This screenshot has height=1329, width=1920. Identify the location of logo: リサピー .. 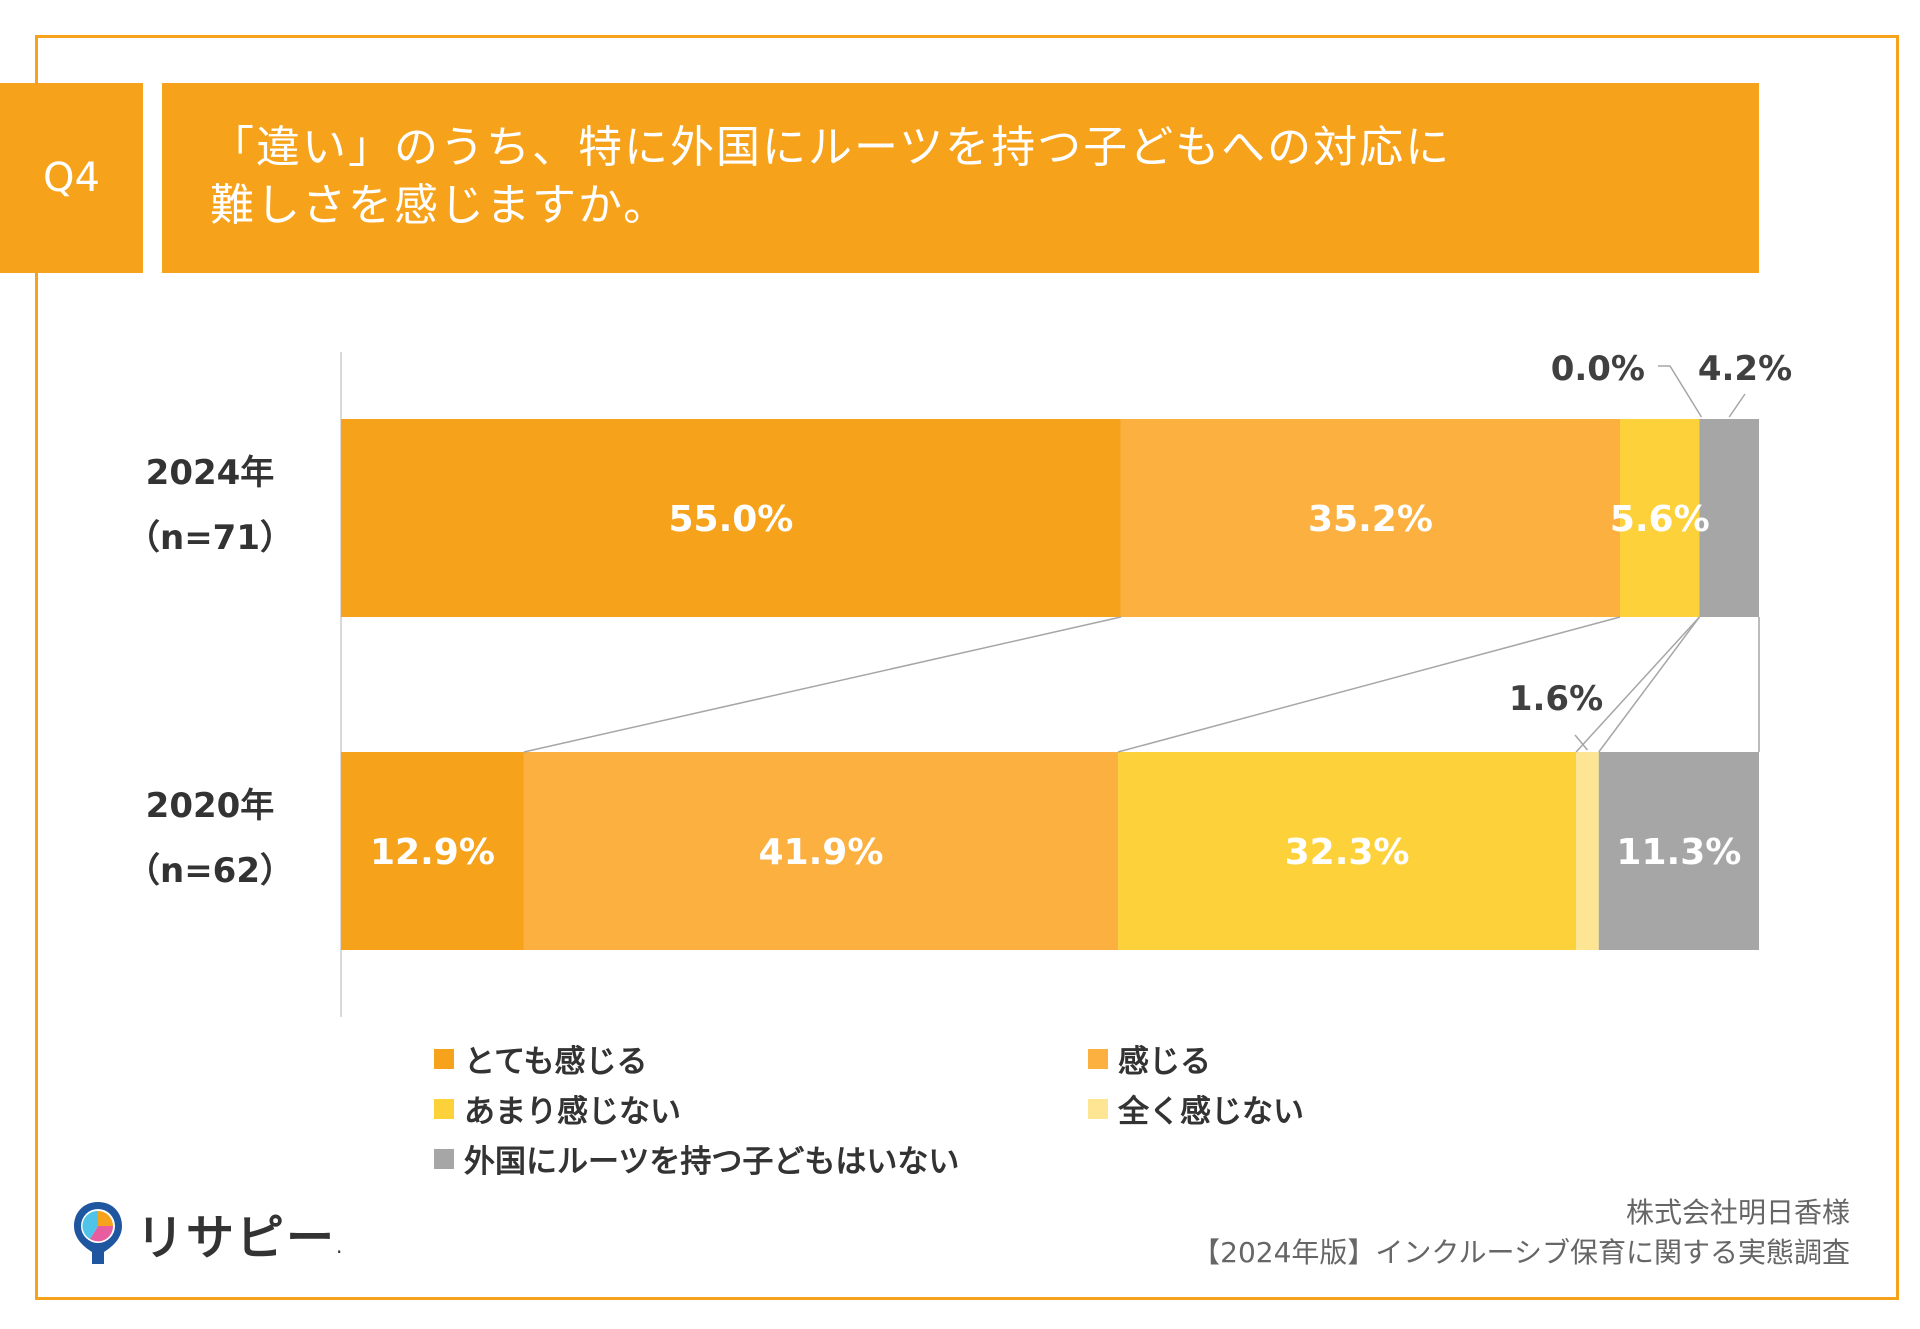
(206, 1233).